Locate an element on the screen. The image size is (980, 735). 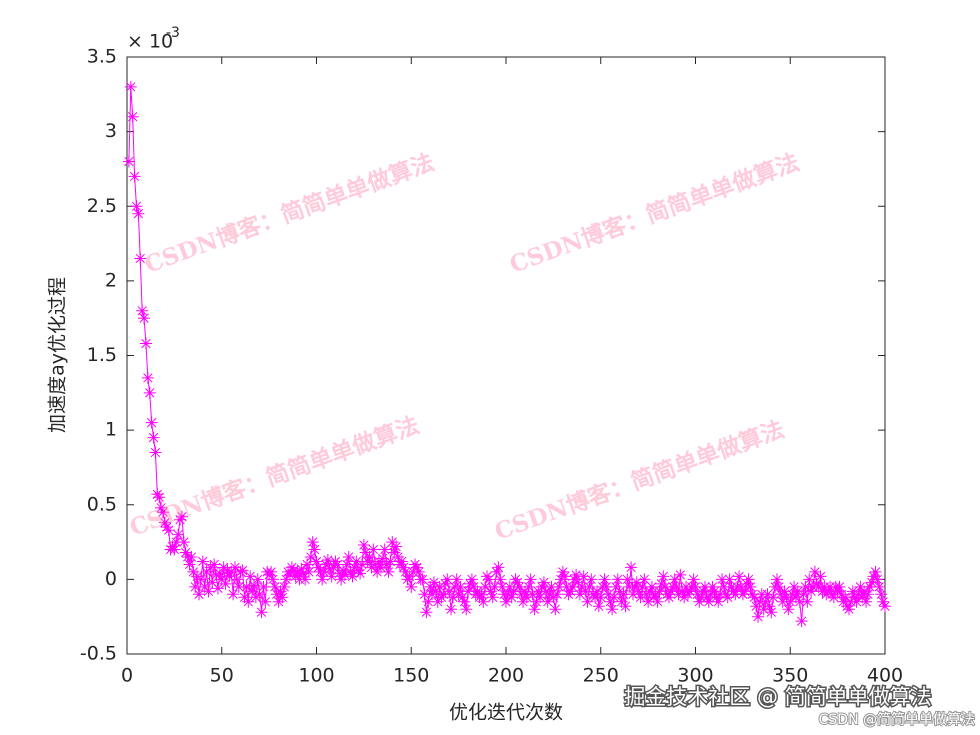
y-axis-label: 加速度ay优化过程 is located at coordinates (58, 355).